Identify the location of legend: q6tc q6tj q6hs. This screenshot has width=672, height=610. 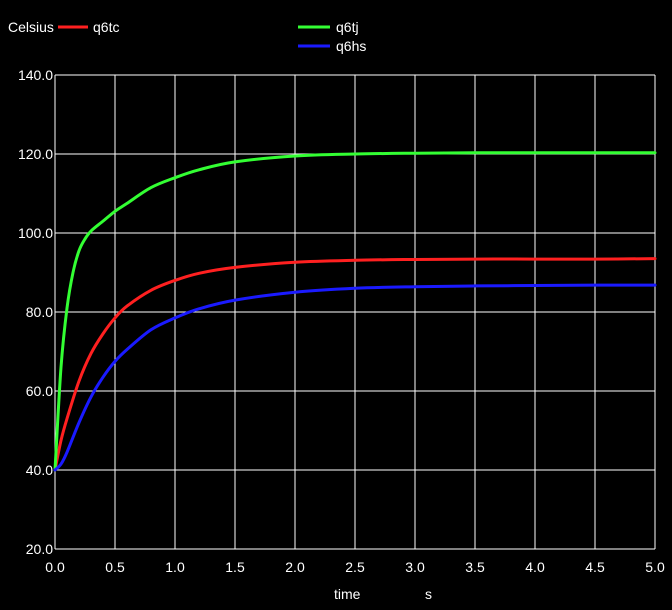
(212, 36).